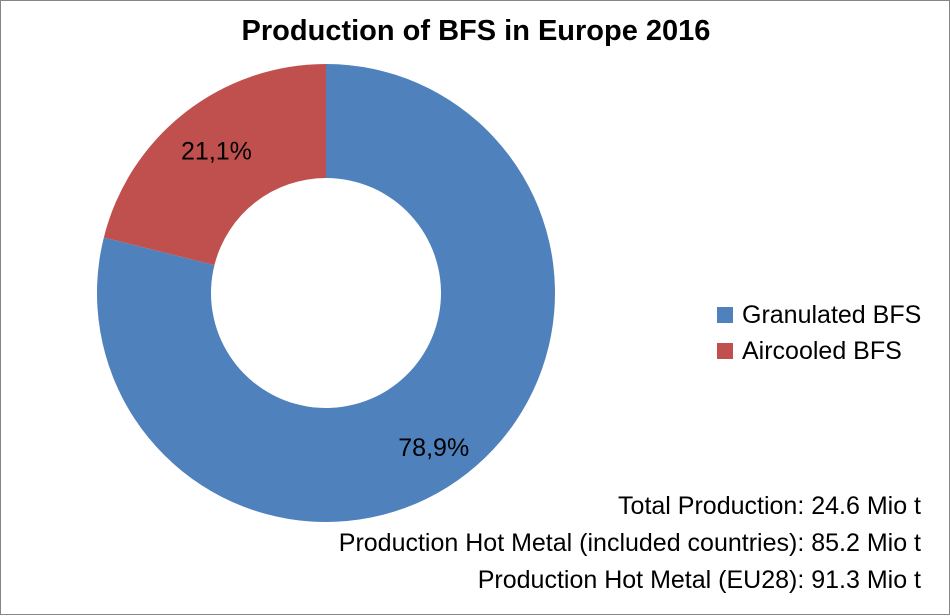 This screenshot has width=950, height=616. Describe the element at coordinates (216, 151) in the screenshot. I see `data-label-aircooled: 21,1%` at that location.